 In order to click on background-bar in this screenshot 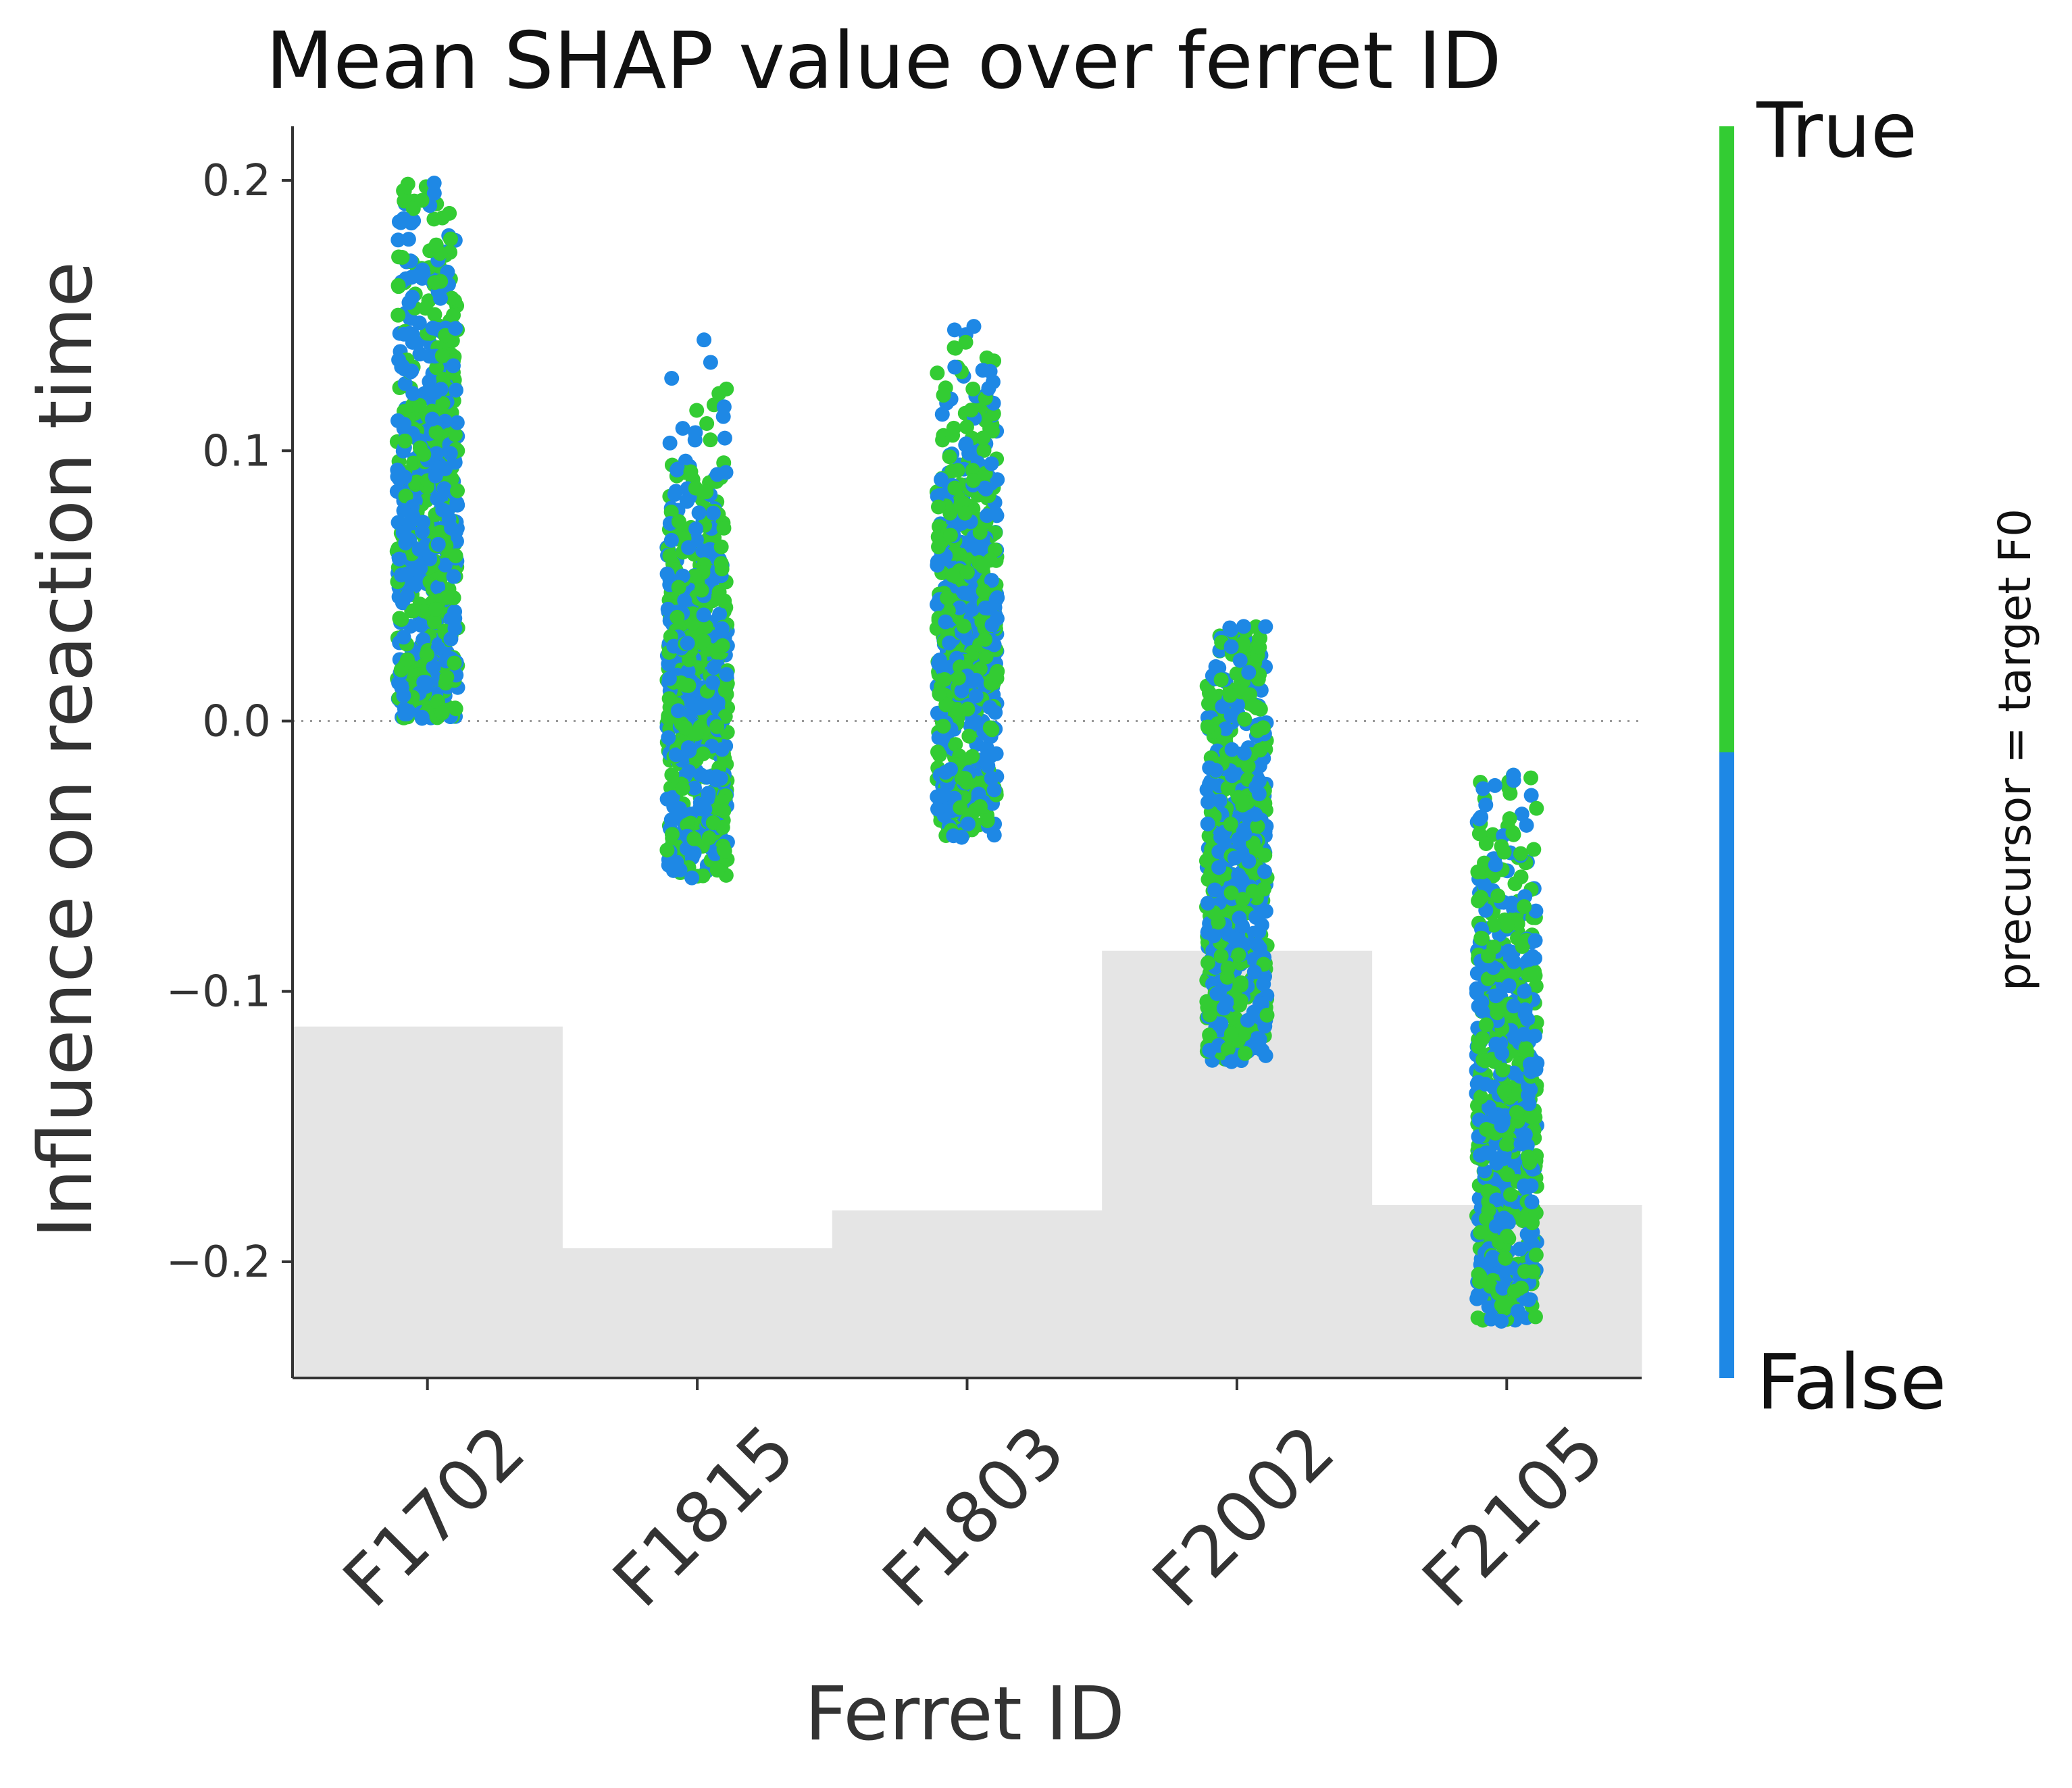, I will do `click(698, 1313)`.